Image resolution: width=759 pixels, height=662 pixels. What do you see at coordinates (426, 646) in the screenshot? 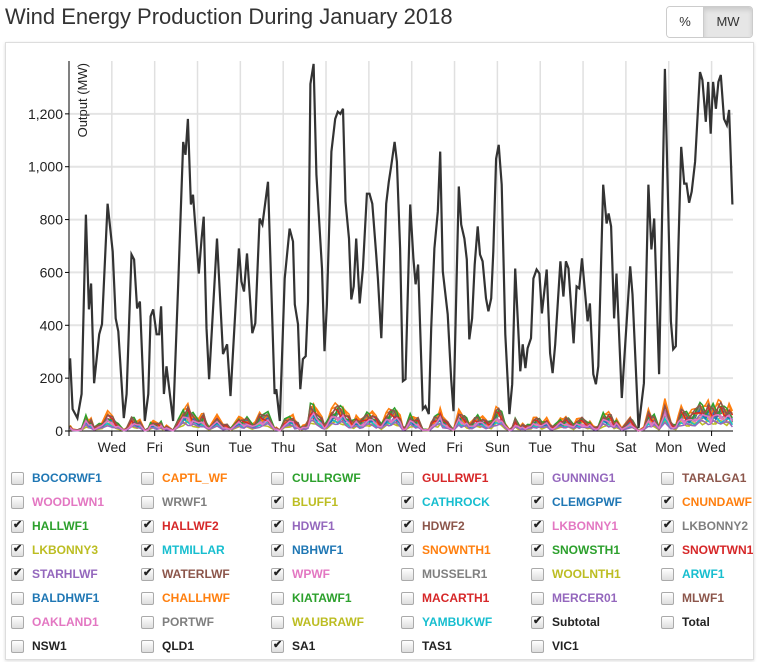
I see `legend-item-tas1: TAS1` at bounding box center [426, 646].